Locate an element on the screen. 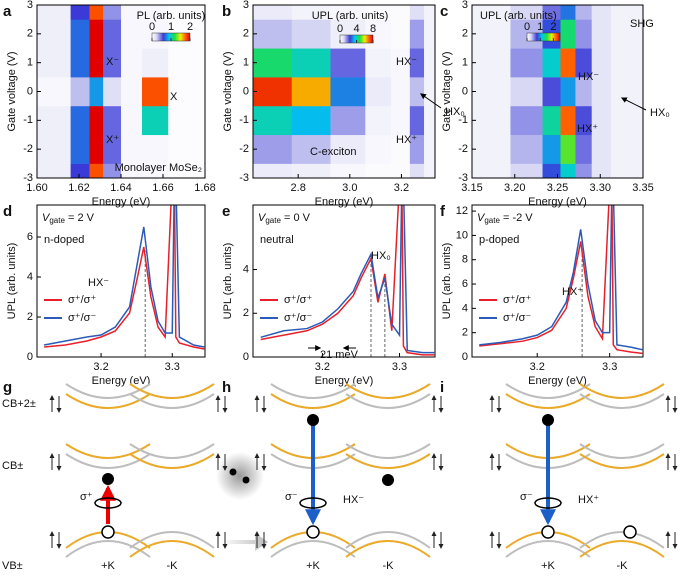 Image resolution: width=685 pixels, height=577 pixels. annotation: 21 meV is located at coordinates (339, 355).